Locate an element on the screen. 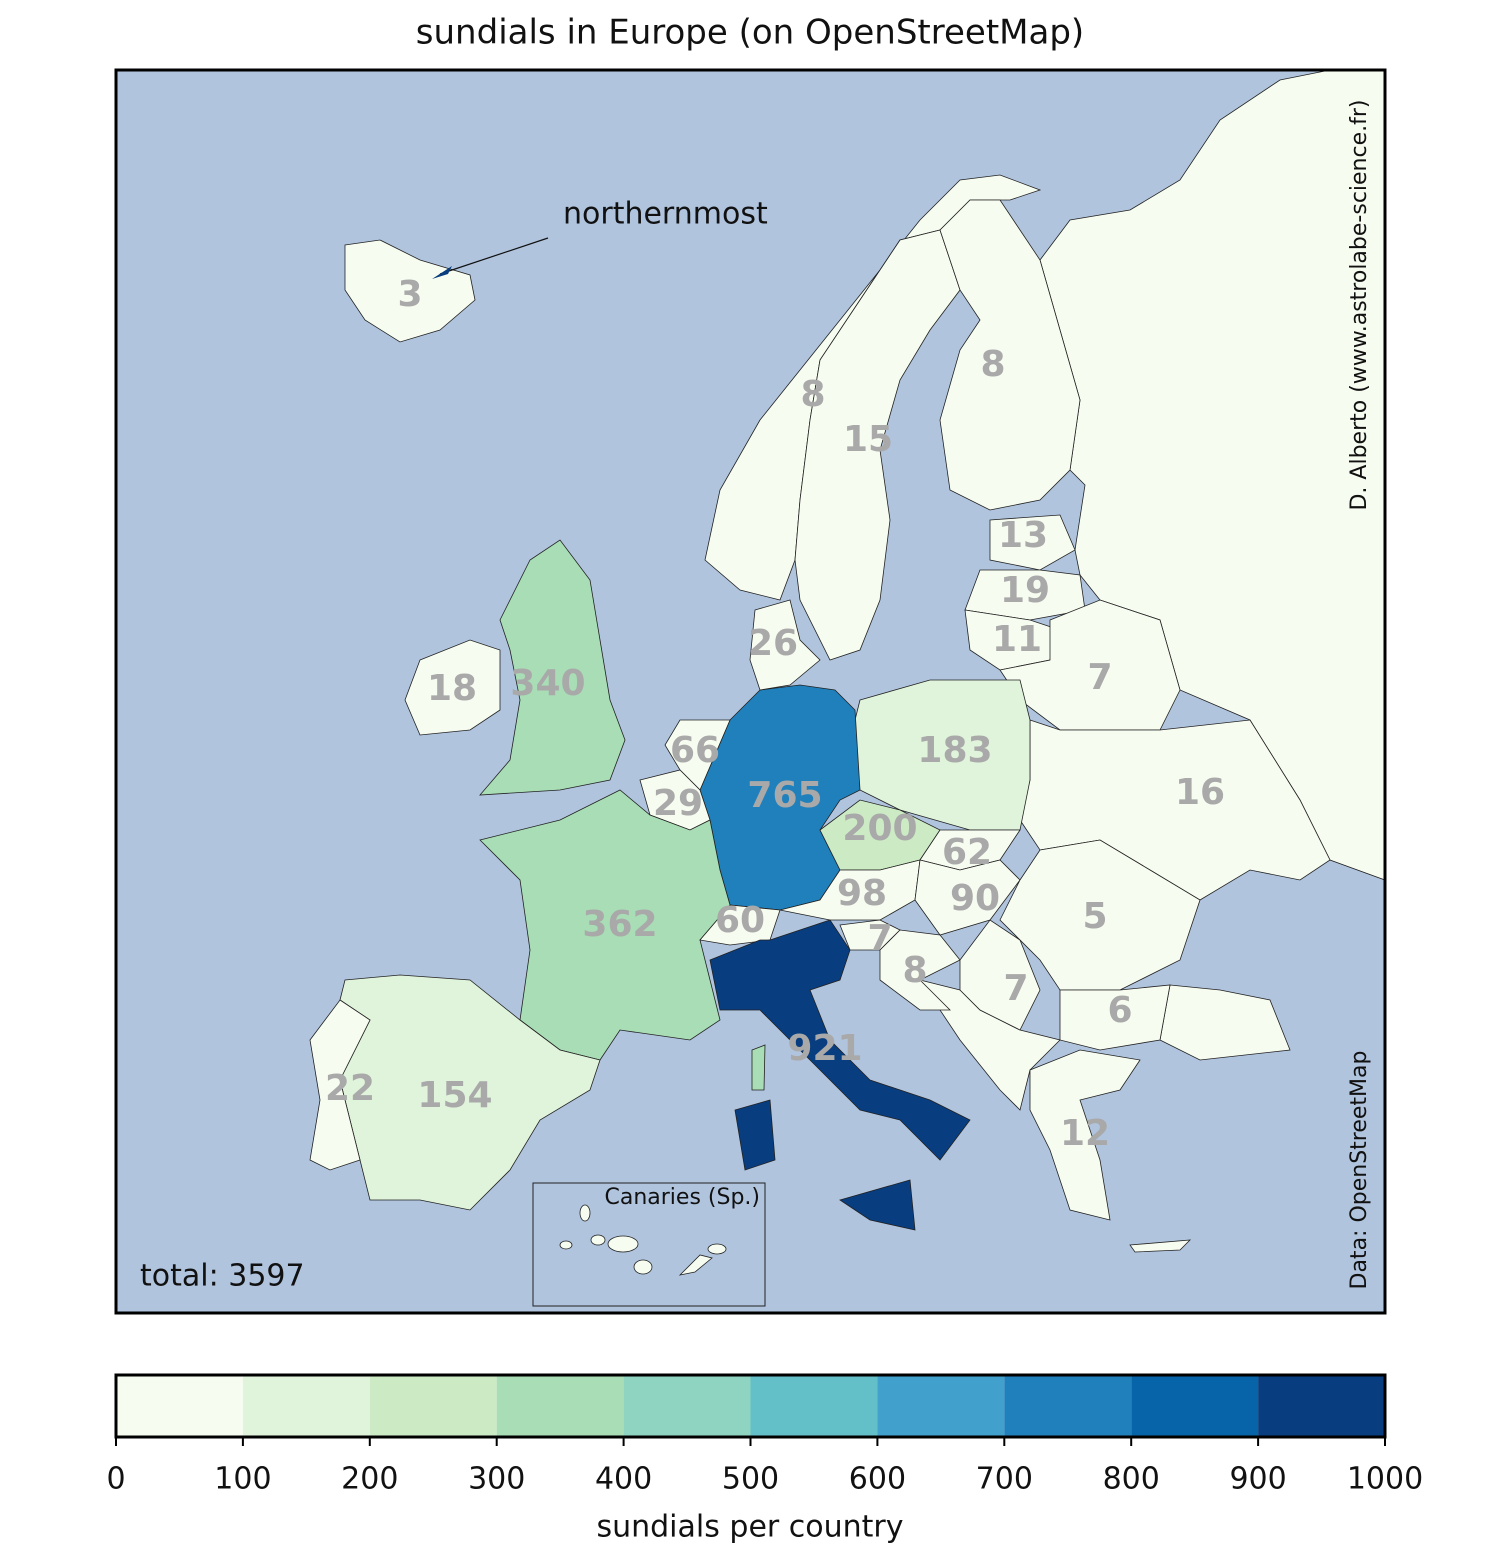 This screenshot has width=1500, height=1560. country-count: 5 is located at coordinates (1094, 916).